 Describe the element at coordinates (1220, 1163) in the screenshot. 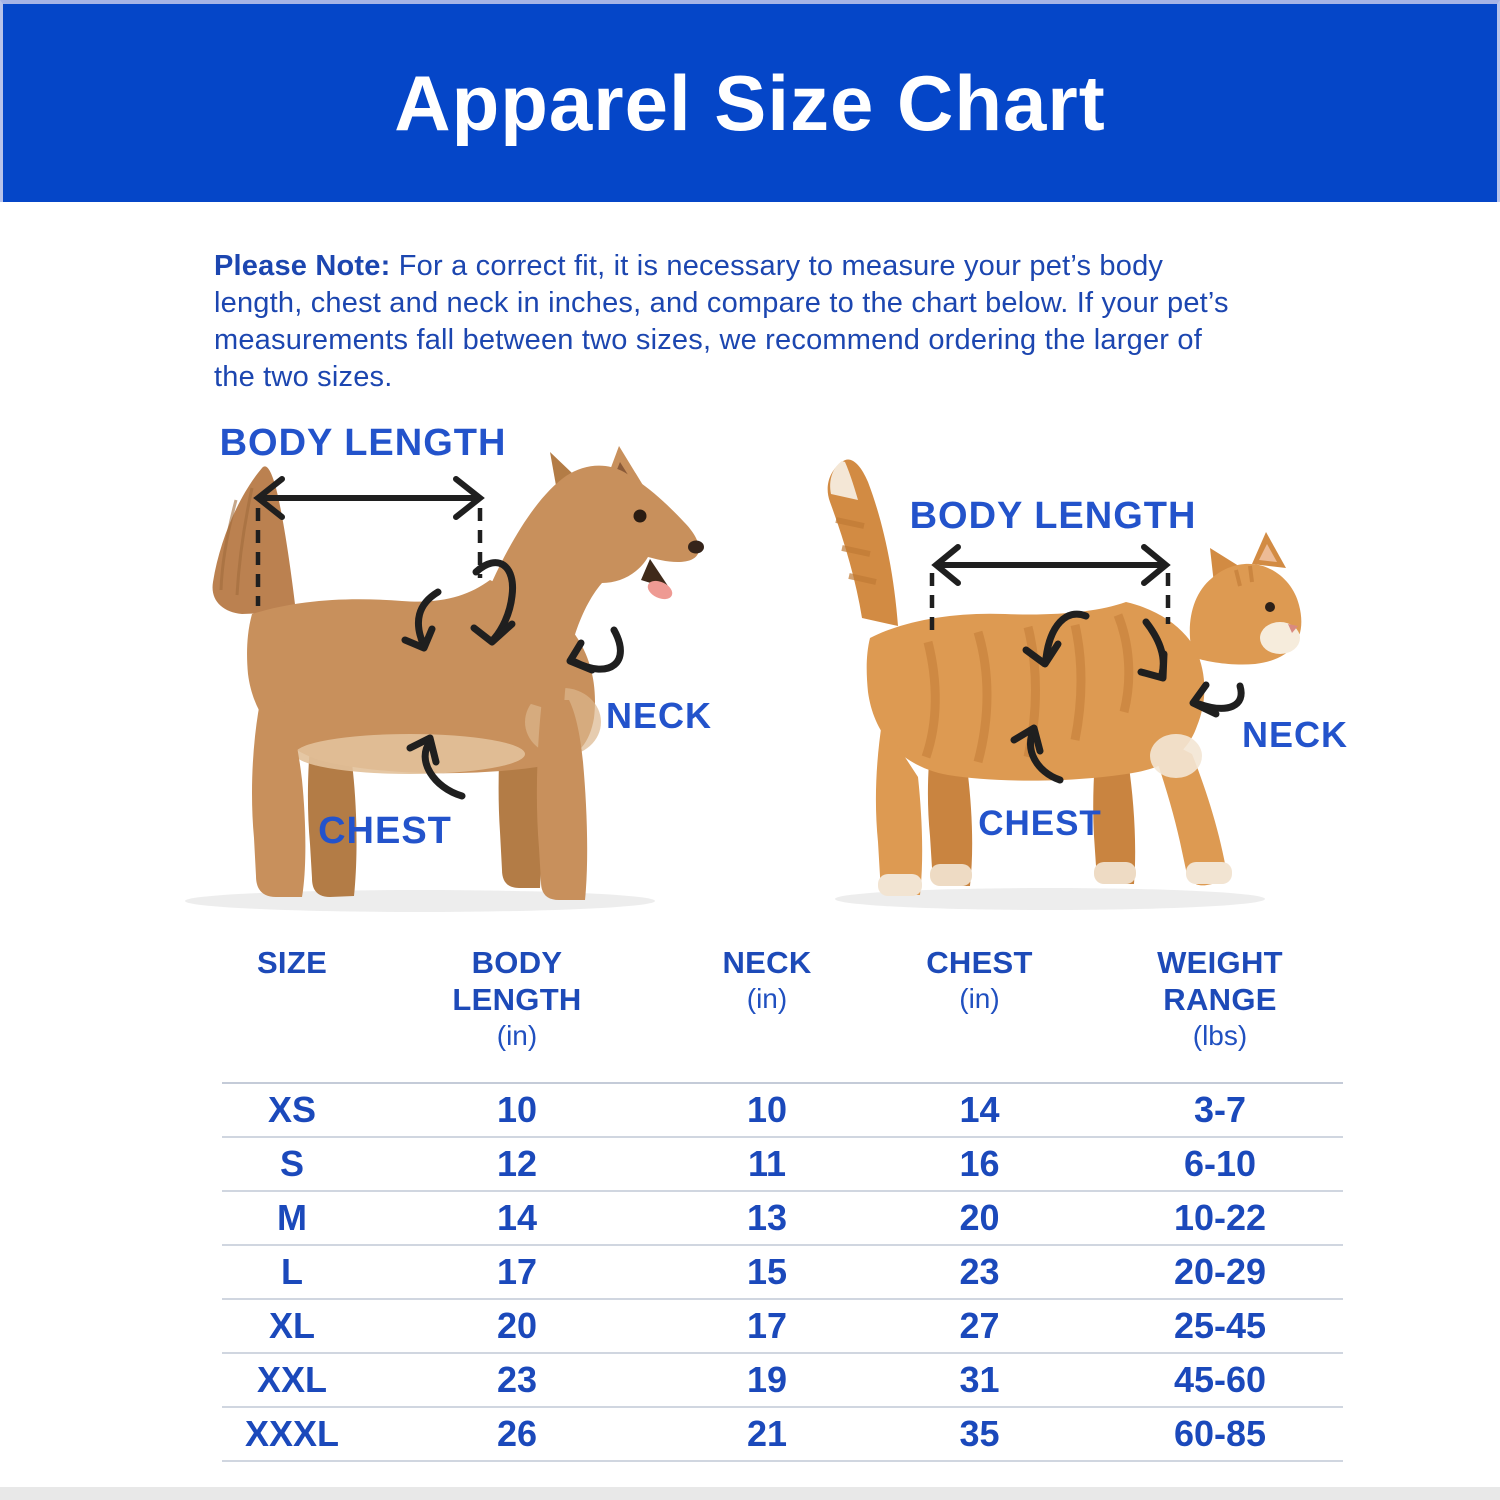

I see `cell-weight-range: 6-10` at that location.